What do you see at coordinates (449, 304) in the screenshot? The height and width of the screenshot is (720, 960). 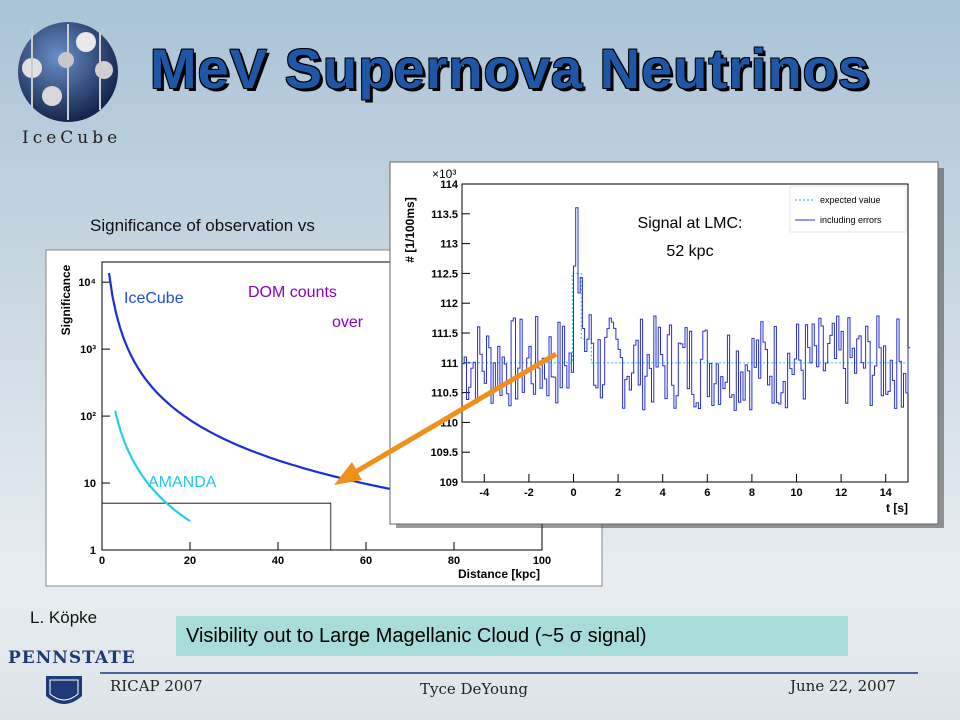 I see `y-tick-label: 112` at bounding box center [449, 304].